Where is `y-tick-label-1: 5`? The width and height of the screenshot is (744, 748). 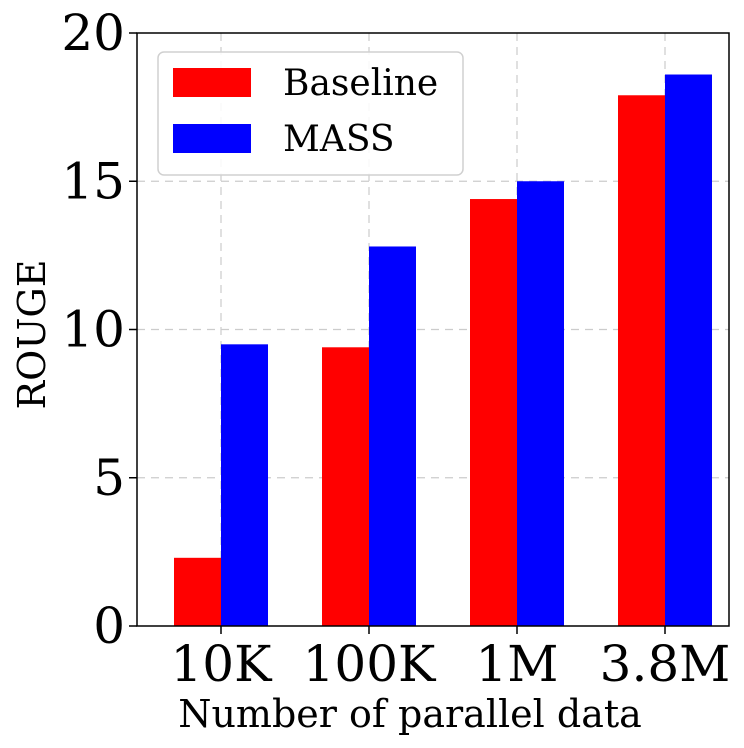 y-tick-label-1: 5 is located at coordinates (109, 478).